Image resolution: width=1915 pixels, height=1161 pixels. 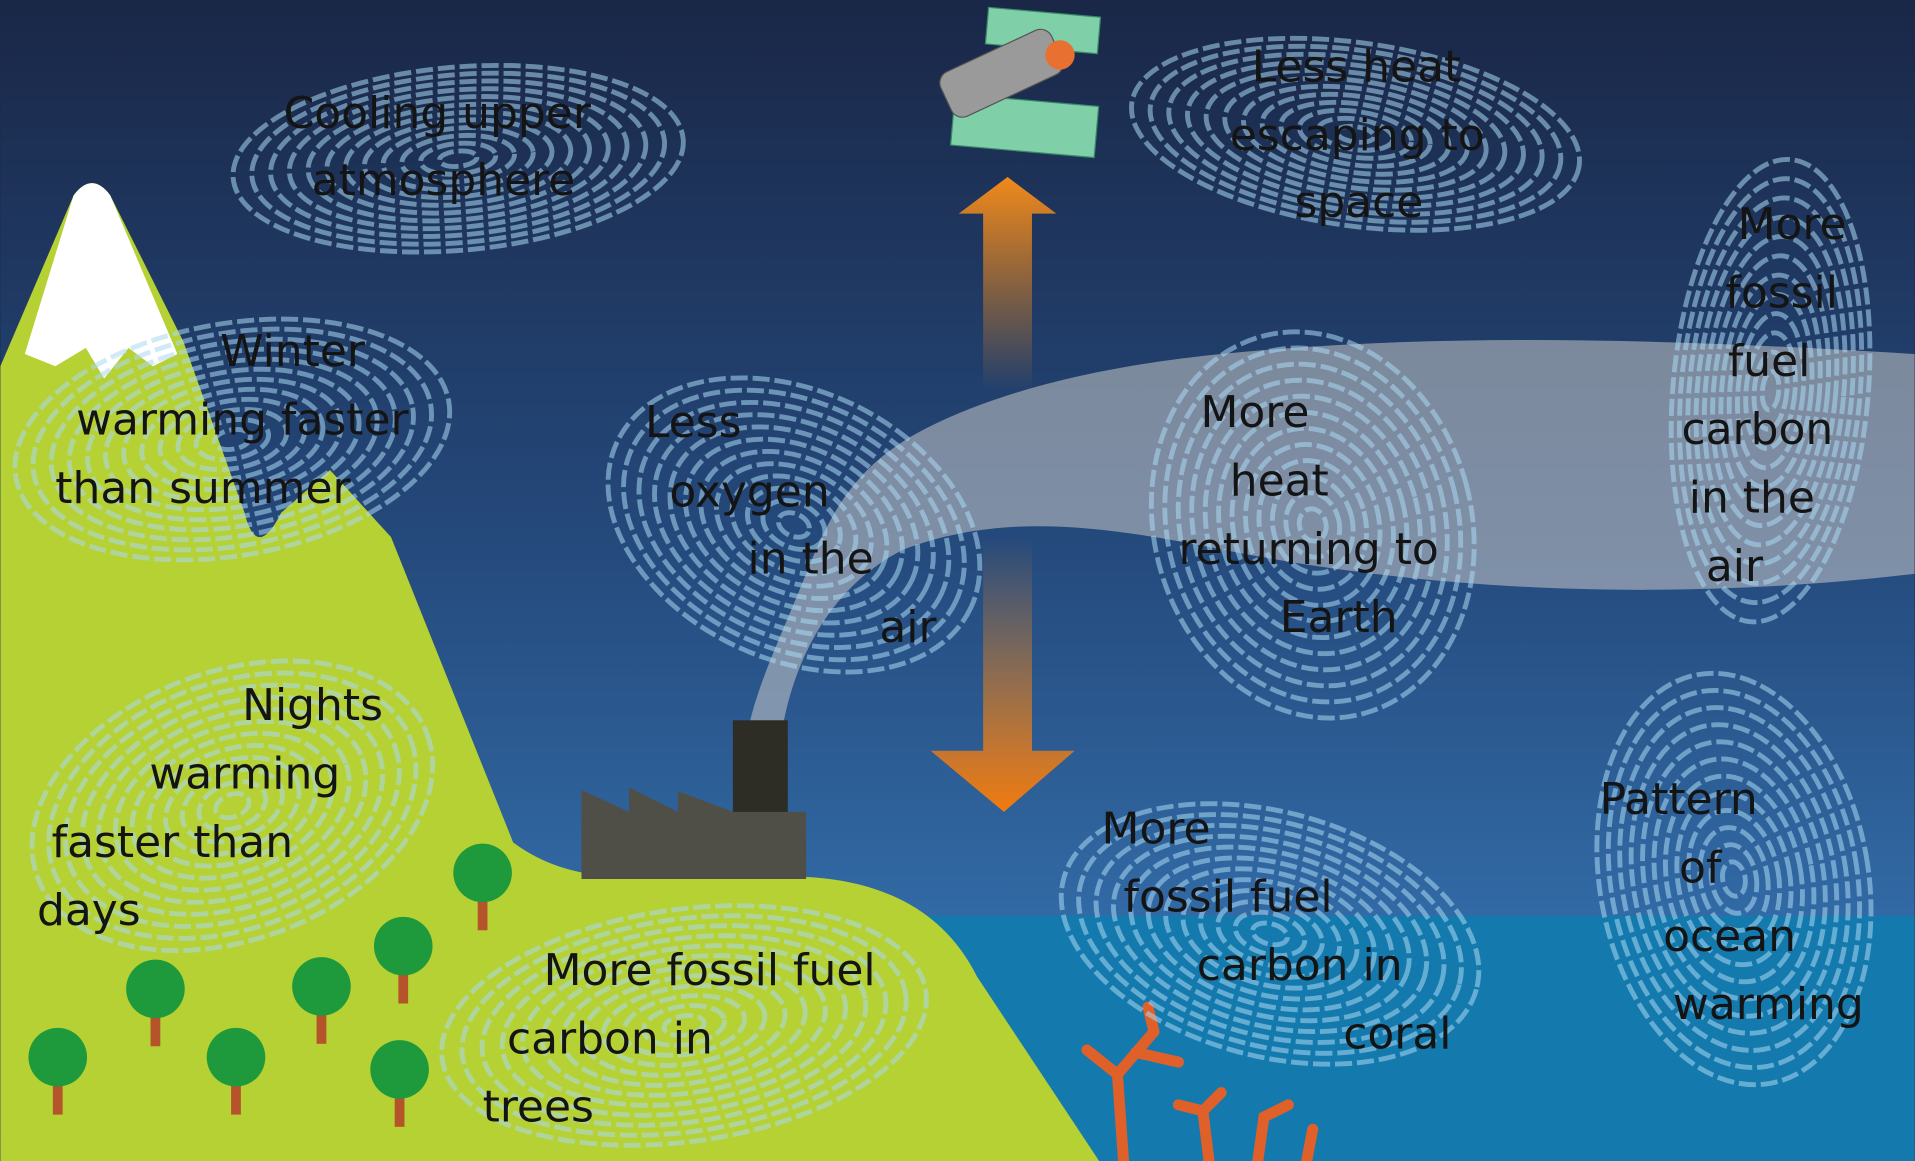 I want to click on label: Less heat escaping to space, so click(x=1357, y=135).